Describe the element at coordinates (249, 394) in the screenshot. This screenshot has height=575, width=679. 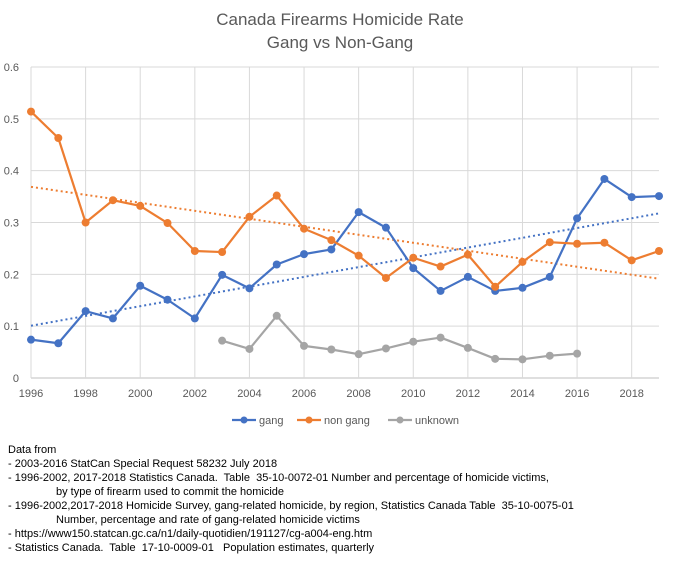
I see `x-tick-label: 2004` at that location.